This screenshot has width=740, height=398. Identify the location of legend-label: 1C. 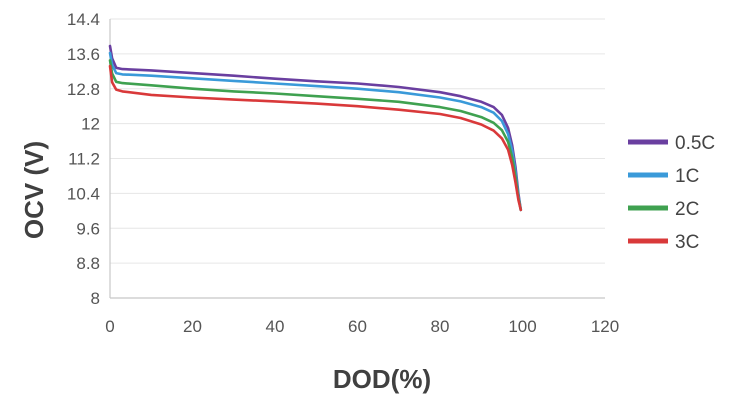
(687, 176).